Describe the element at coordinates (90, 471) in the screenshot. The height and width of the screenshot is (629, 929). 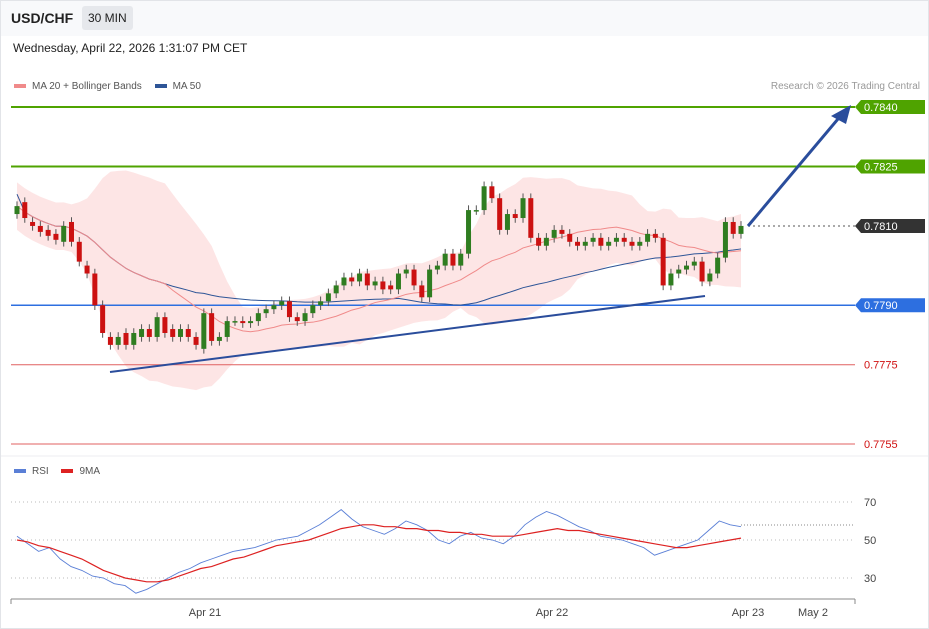
I see `legend-label-9ma: 9MA` at that location.